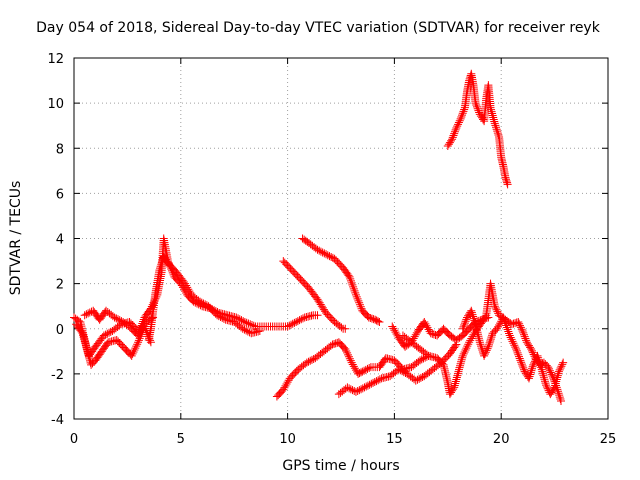 This screenshot has width=640, height=480. I want to click on y-tick-label: 4, so click(60, 240).